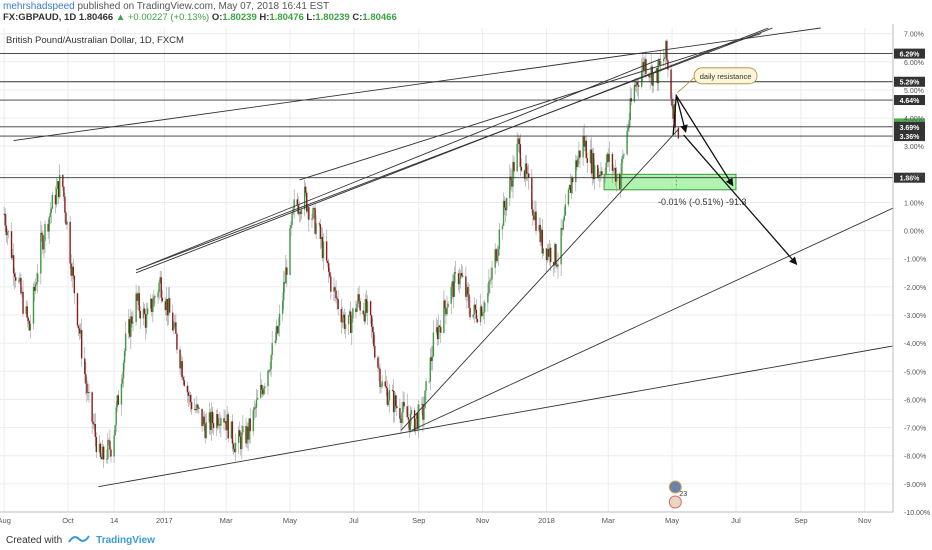 The image size is (932, 550). Describe the element at coordinates (68, 520) in the screenshot. I see `x-tick-label: Oct` at that location.